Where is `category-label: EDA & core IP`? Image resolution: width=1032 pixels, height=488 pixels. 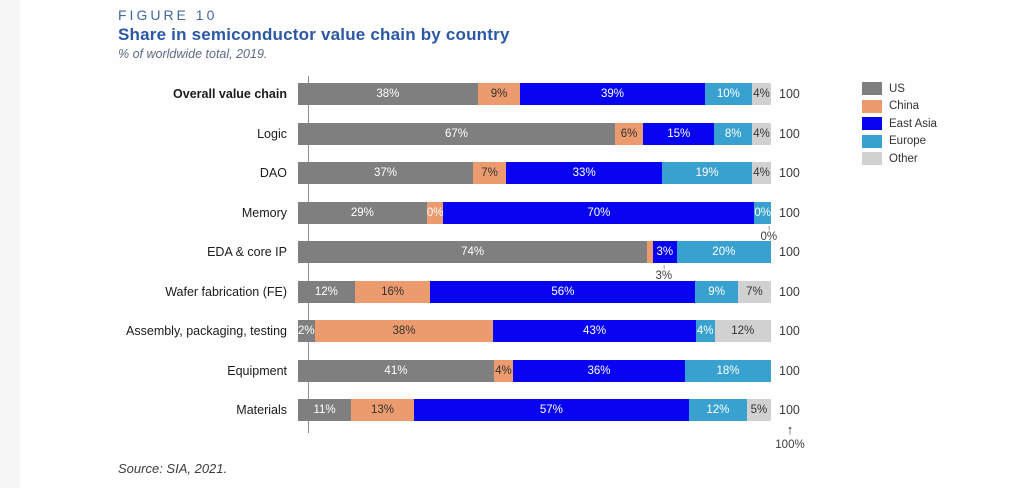
category-label: EDA & core IP is located at coordinates (247, 252).